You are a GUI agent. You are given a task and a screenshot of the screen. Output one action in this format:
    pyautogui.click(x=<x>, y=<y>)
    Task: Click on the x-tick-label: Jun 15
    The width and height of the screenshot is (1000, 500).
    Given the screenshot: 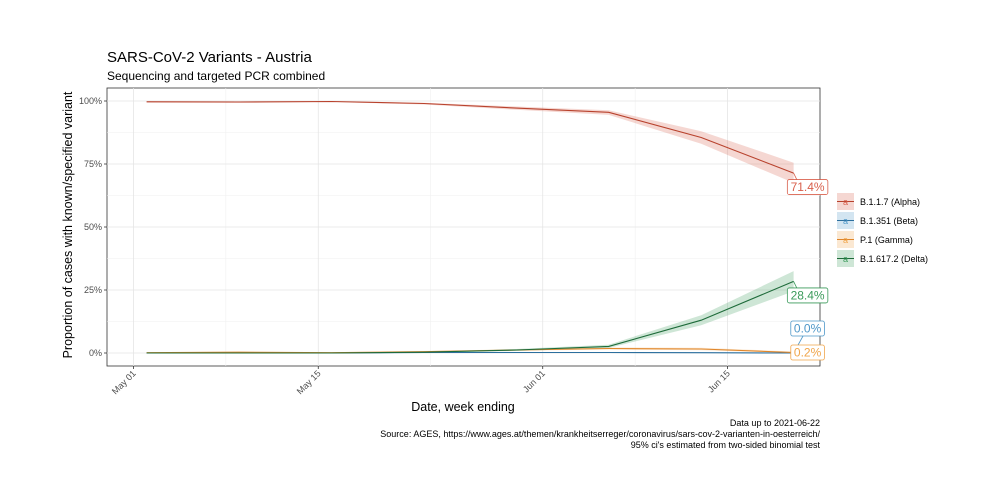 What is the action you would take?
    pyautogui.click(x=719, y=381)
    